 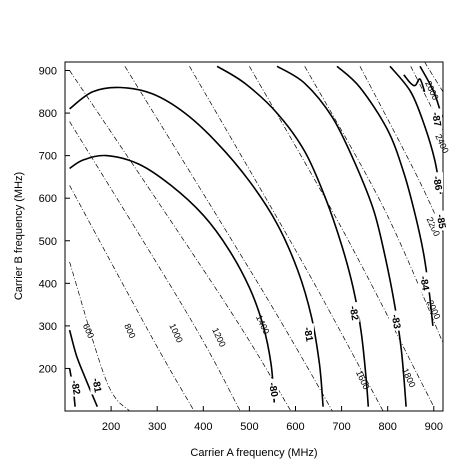 I want to click on dashdot-contour-label-1800: 1800, so click(x=409, y=378).